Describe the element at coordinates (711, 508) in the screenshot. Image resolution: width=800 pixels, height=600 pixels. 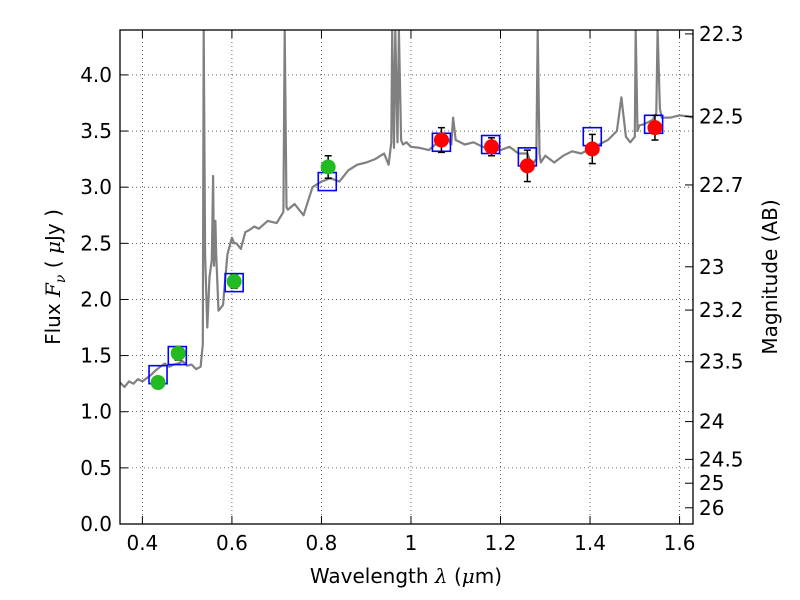
I see `y2-tick-label: 26` at that location.